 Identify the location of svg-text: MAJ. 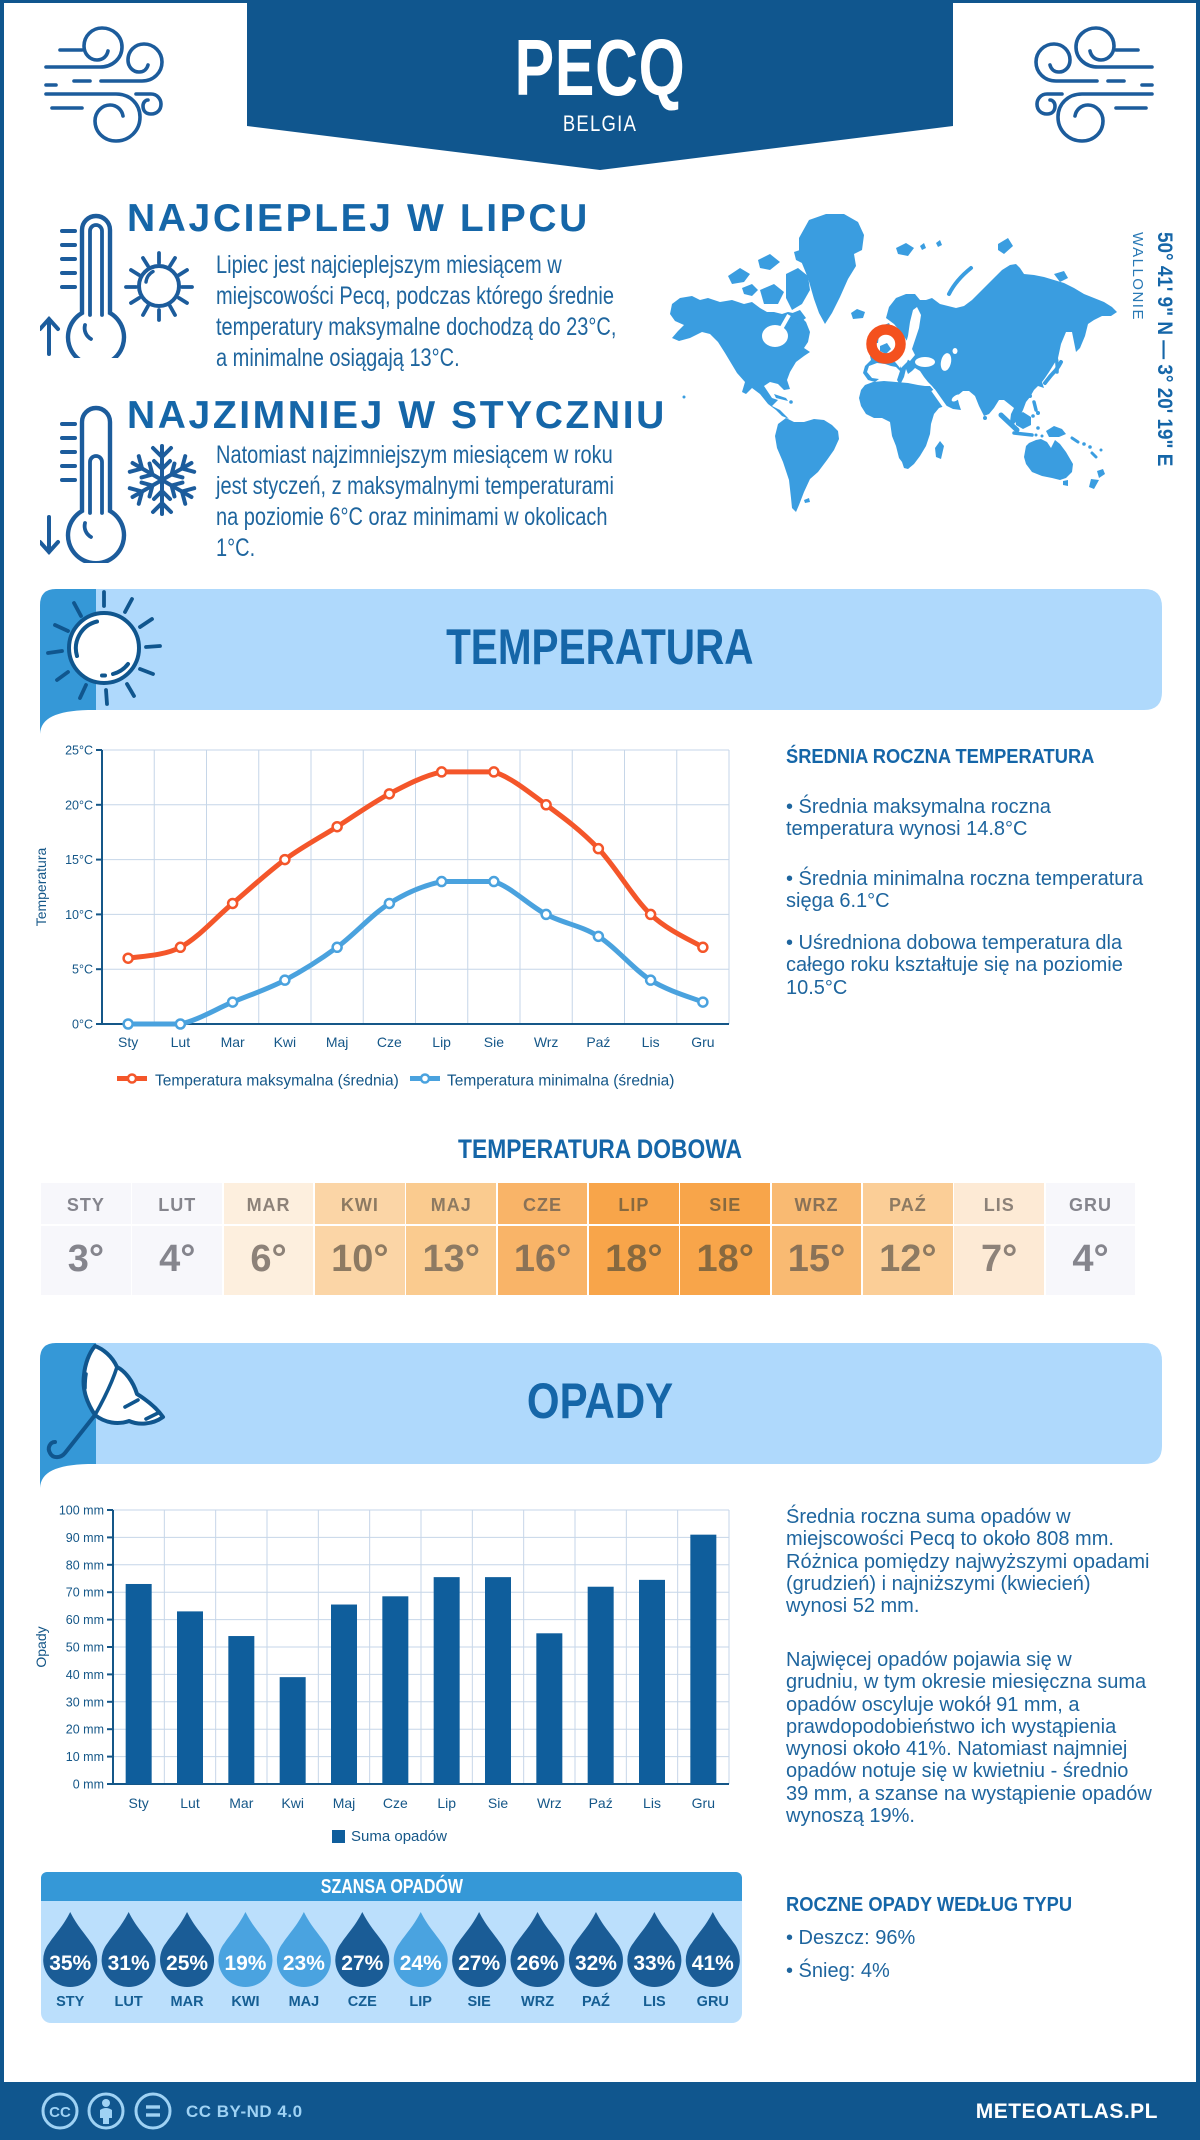
(304, 2002).